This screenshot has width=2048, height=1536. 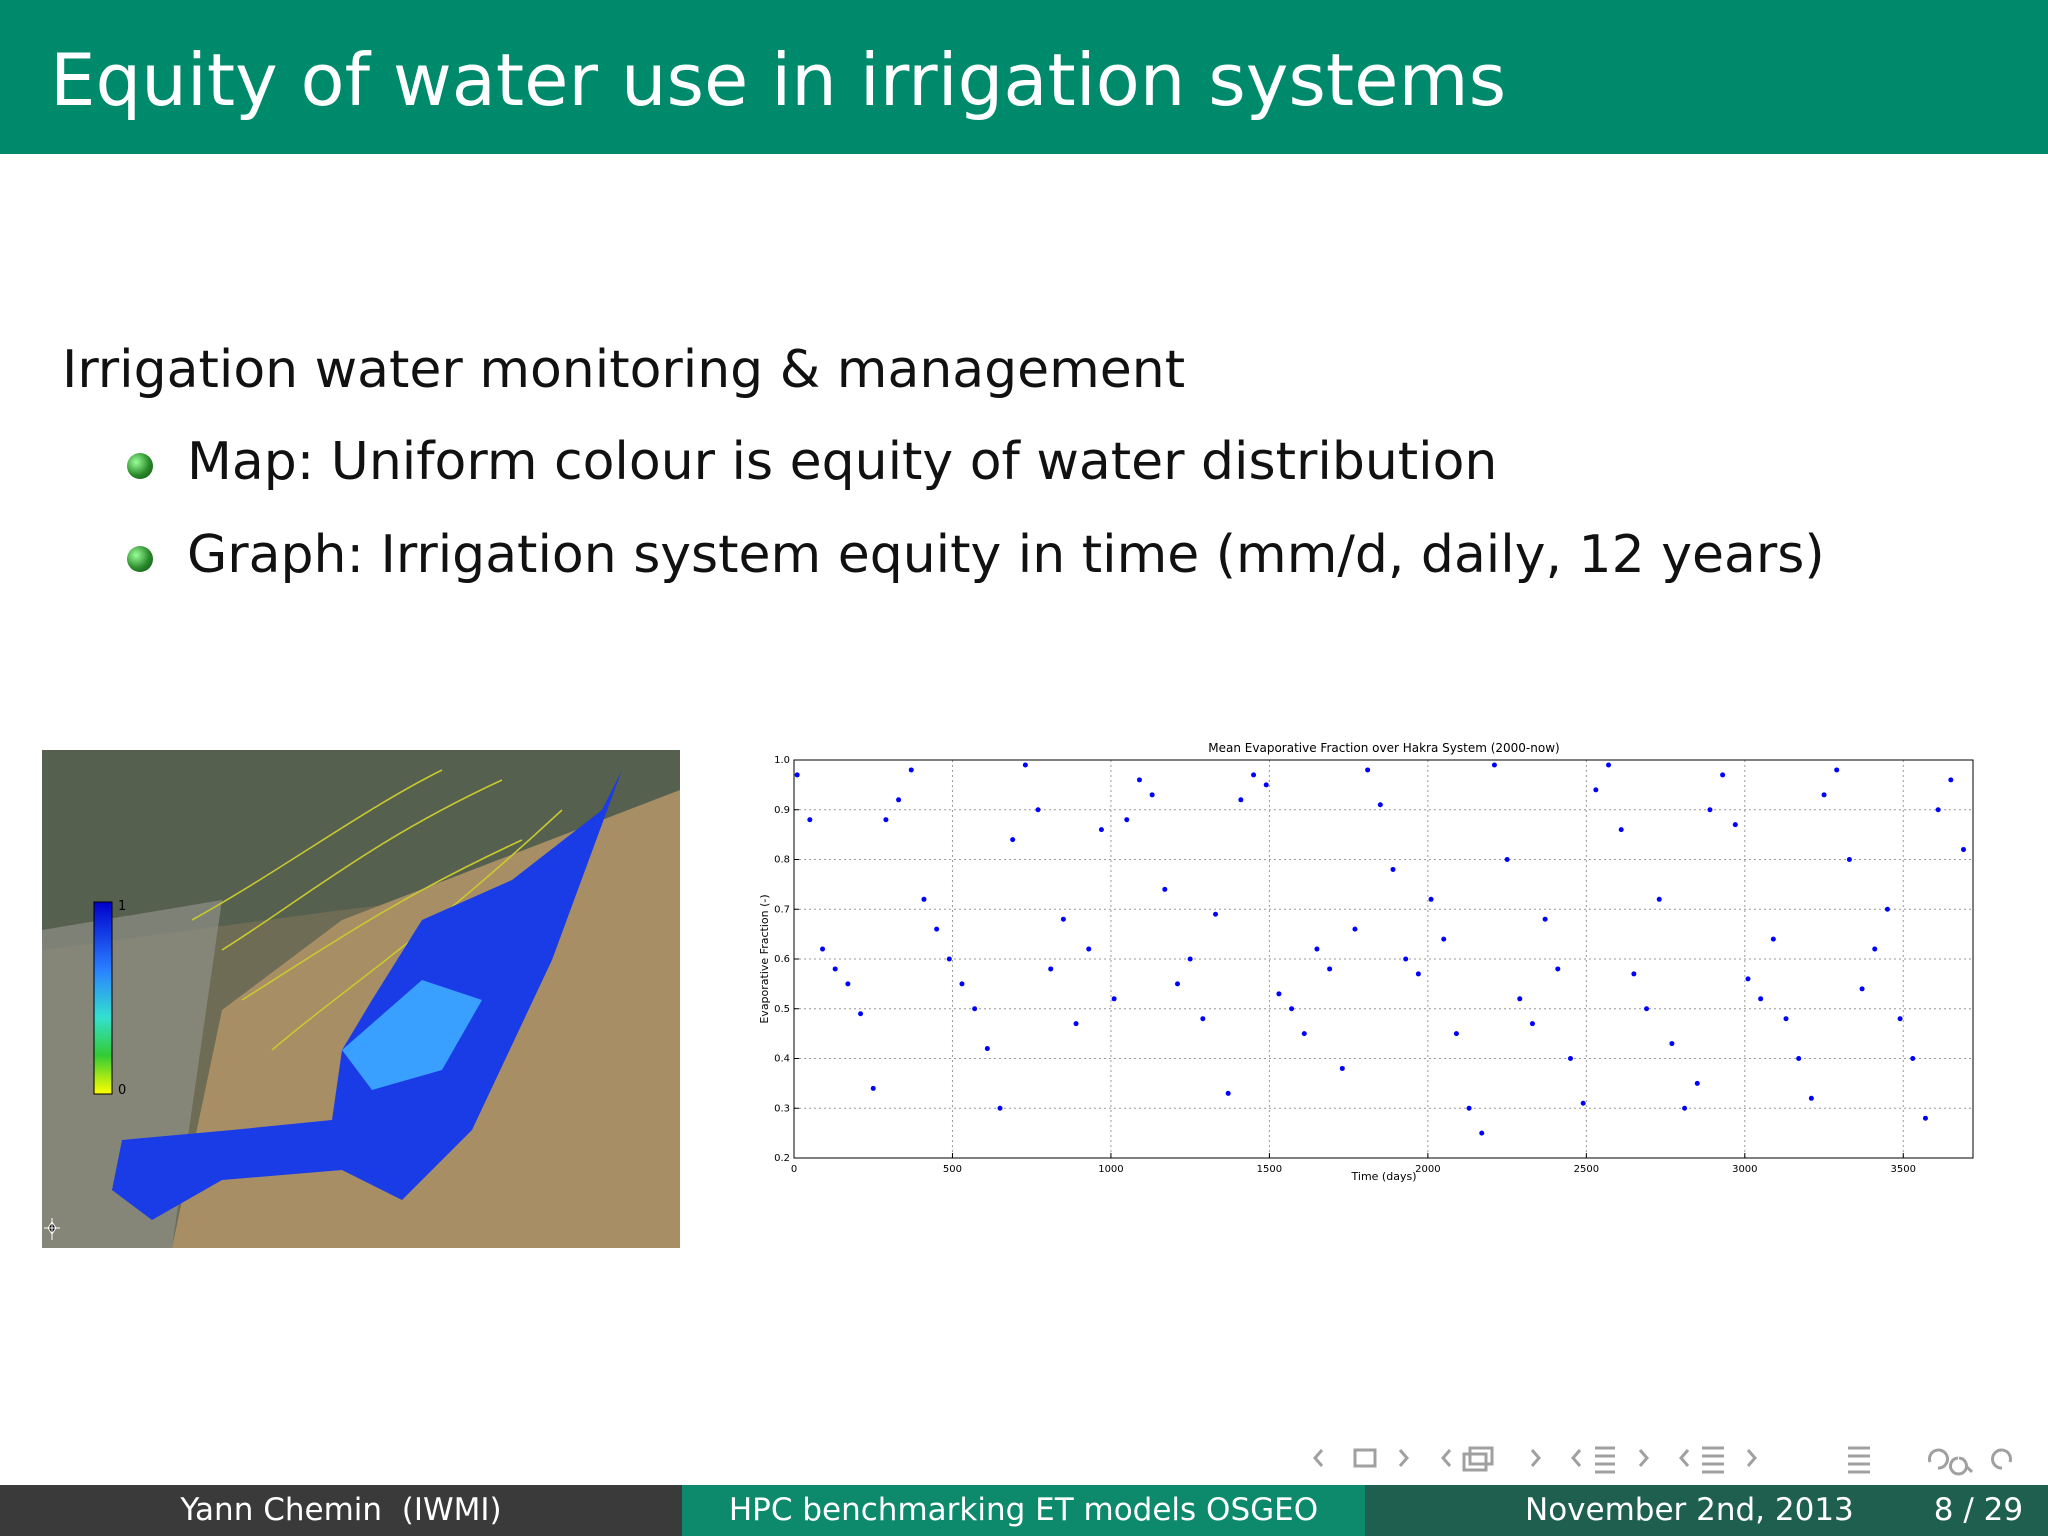 I want to click on nav-prev, so click(x=1318, y=1458).